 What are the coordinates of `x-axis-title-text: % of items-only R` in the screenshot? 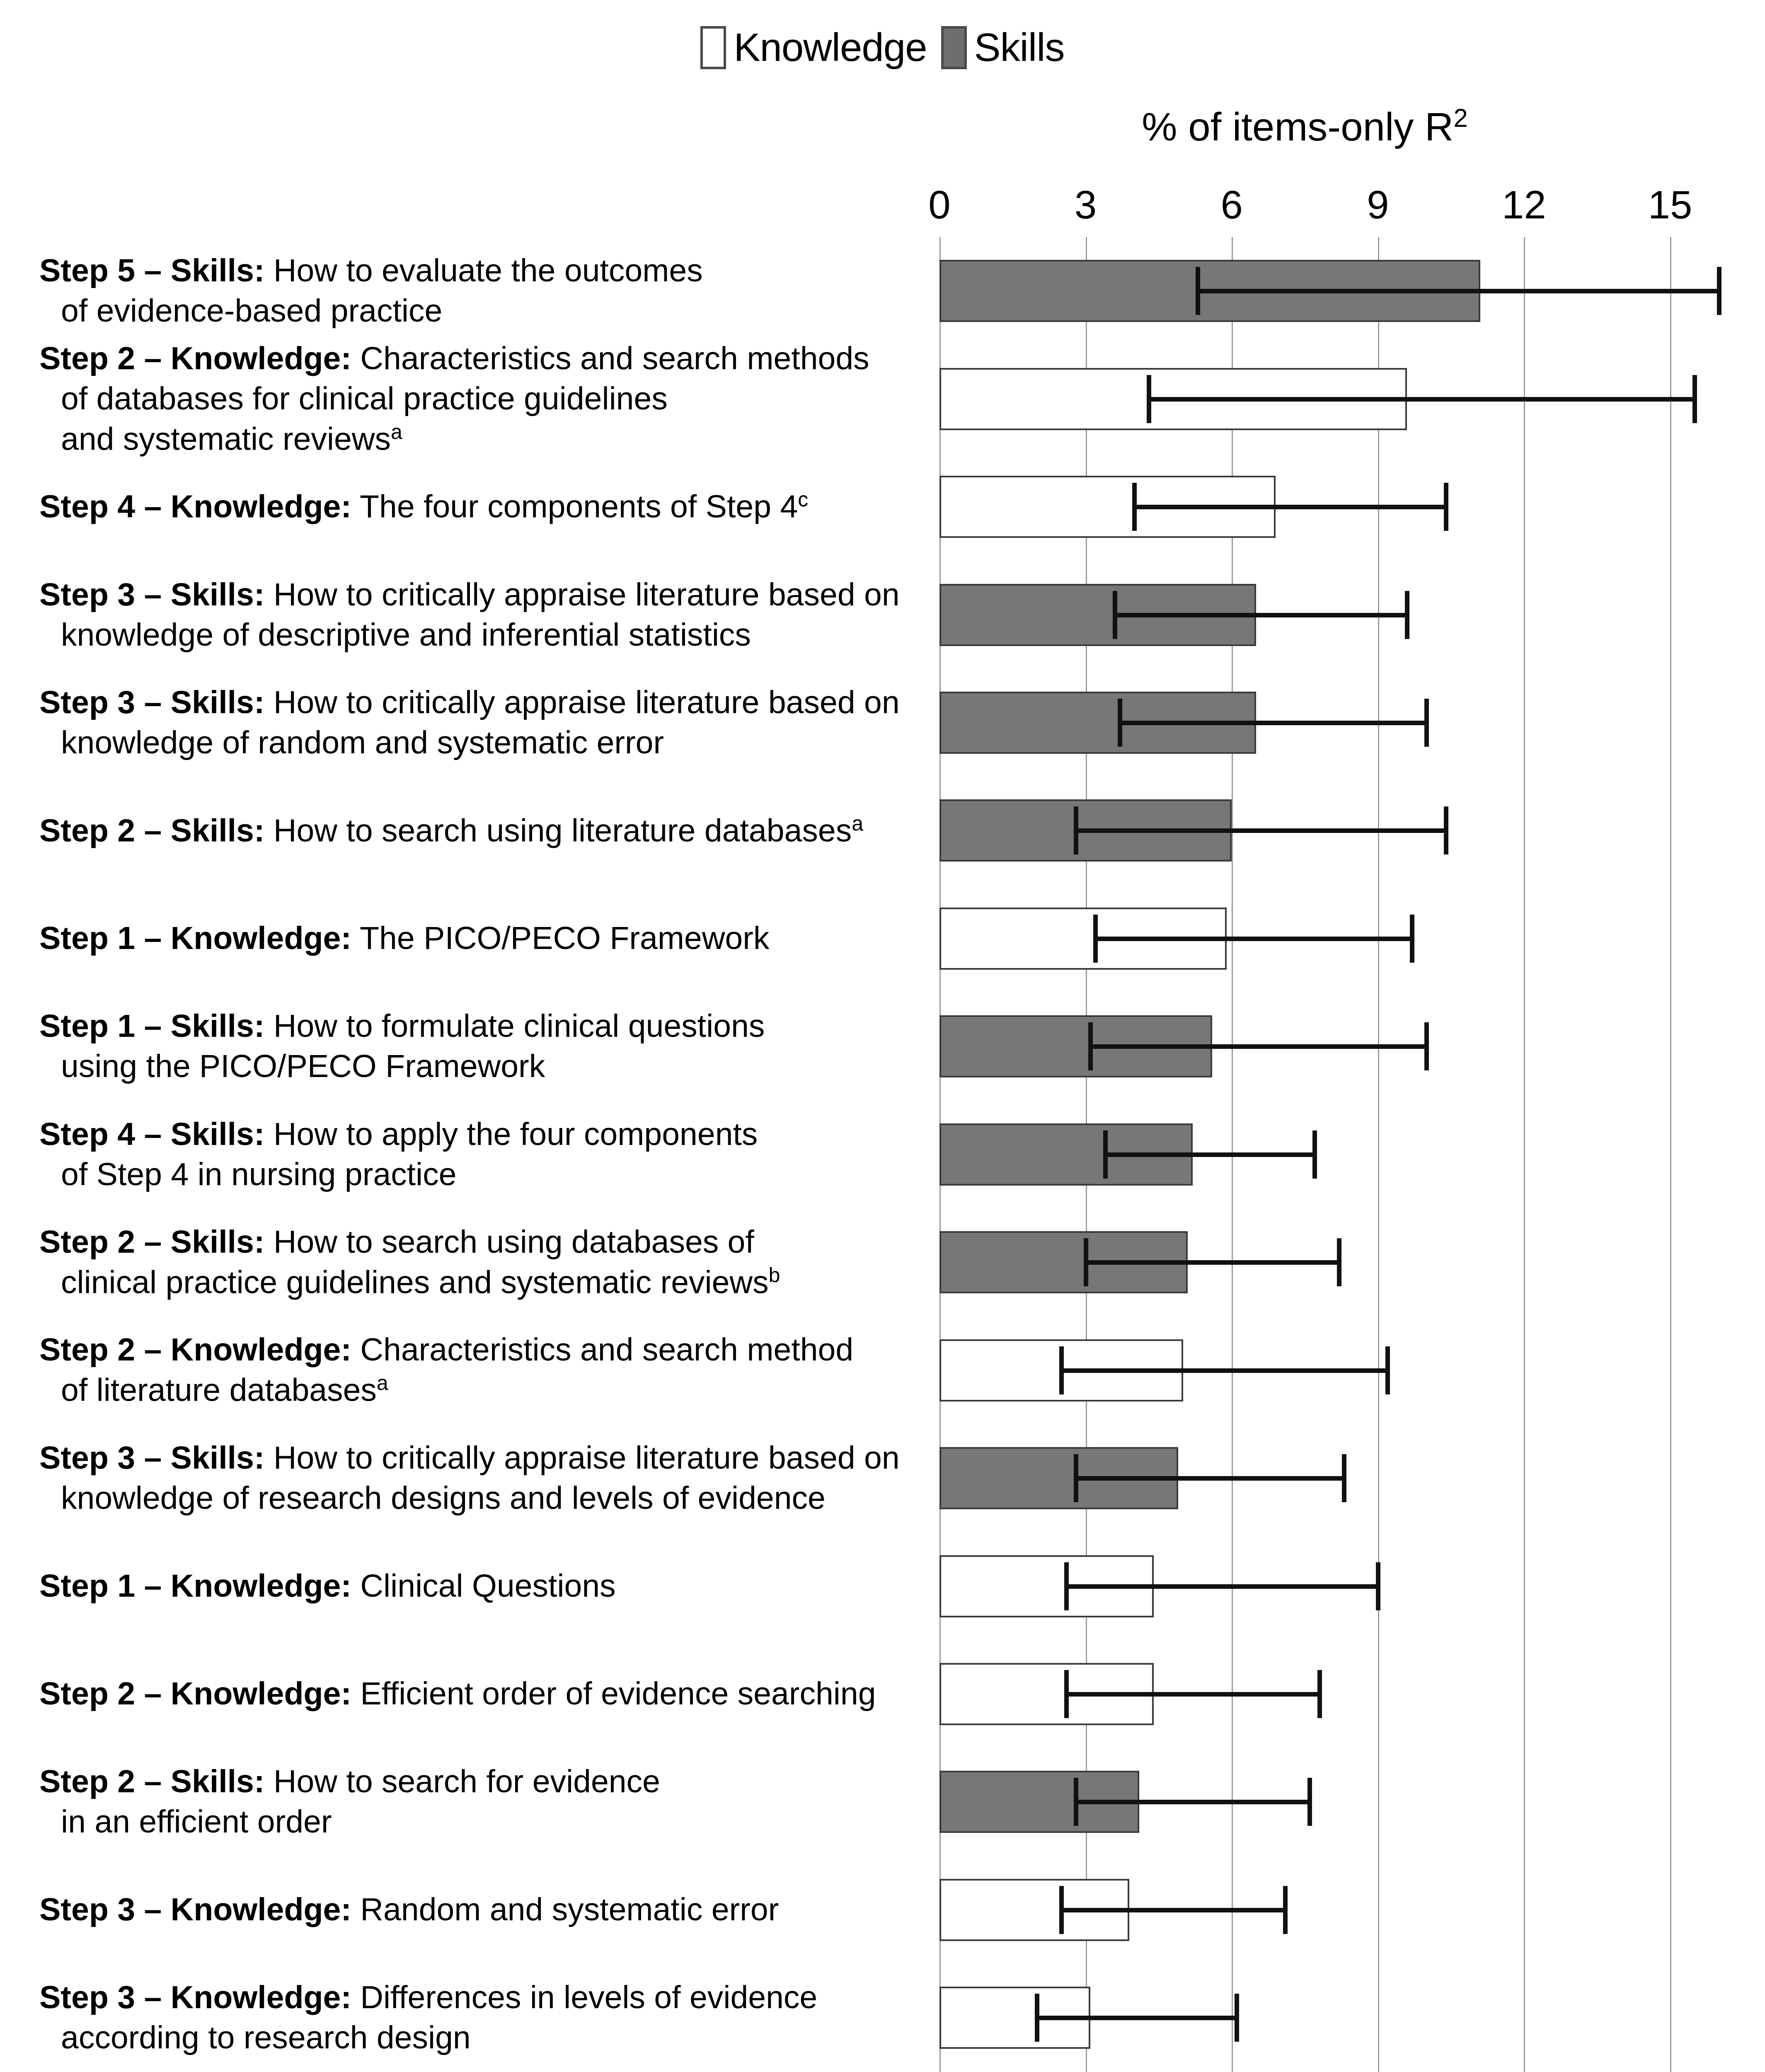 It's located at (1298, 127).